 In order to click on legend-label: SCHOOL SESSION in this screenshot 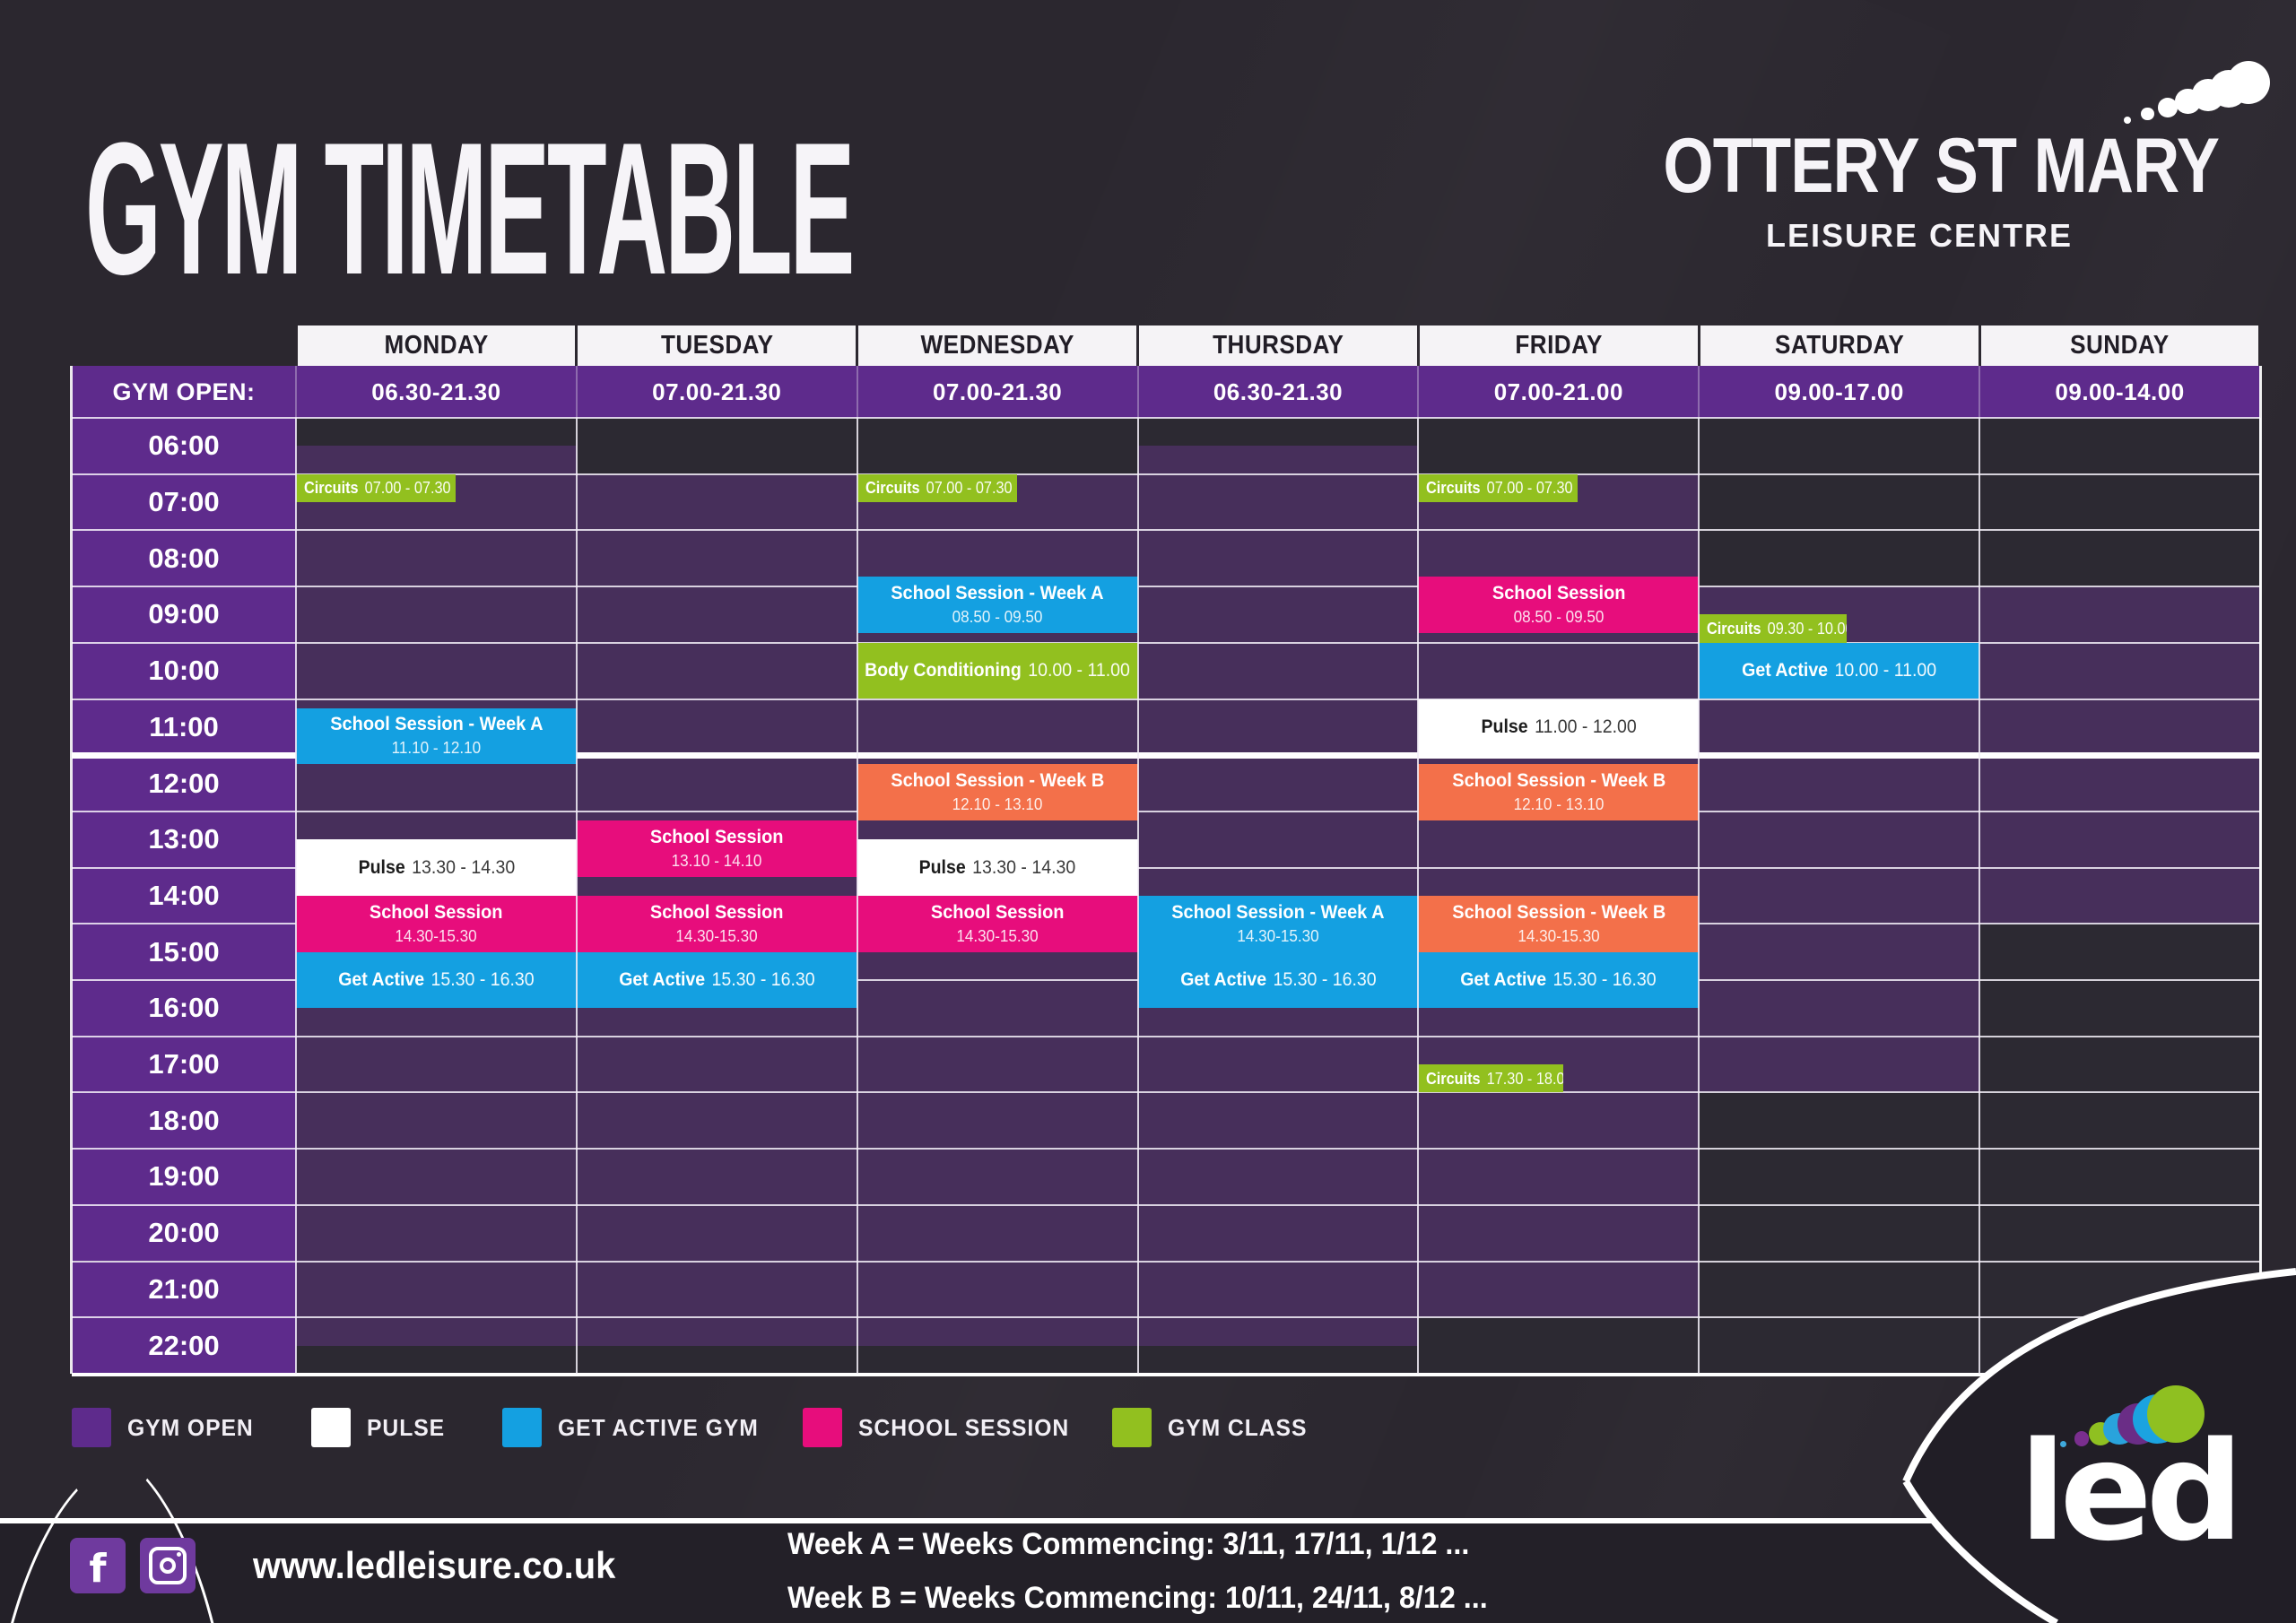, I will do `click(964, 1427)`.